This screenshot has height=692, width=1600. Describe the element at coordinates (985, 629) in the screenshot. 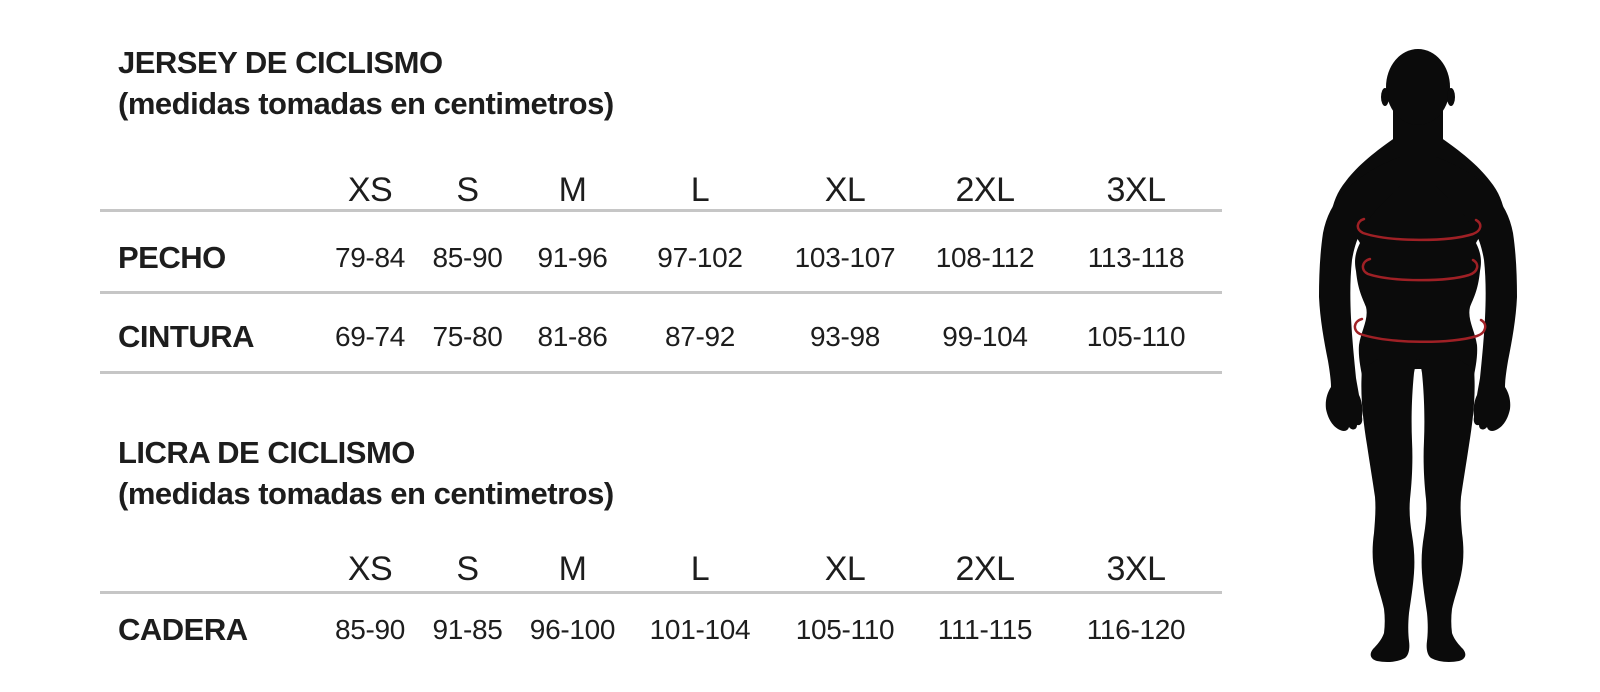

I see `measurement-value: 111-115` at that location.